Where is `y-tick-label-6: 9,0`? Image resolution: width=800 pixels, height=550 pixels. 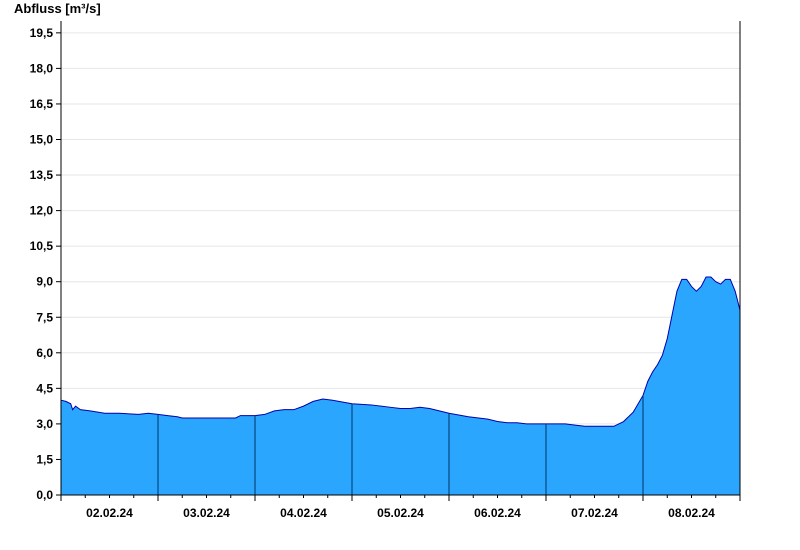 y-tick-label-6: 9,0 is located at coordinates (44, 282).